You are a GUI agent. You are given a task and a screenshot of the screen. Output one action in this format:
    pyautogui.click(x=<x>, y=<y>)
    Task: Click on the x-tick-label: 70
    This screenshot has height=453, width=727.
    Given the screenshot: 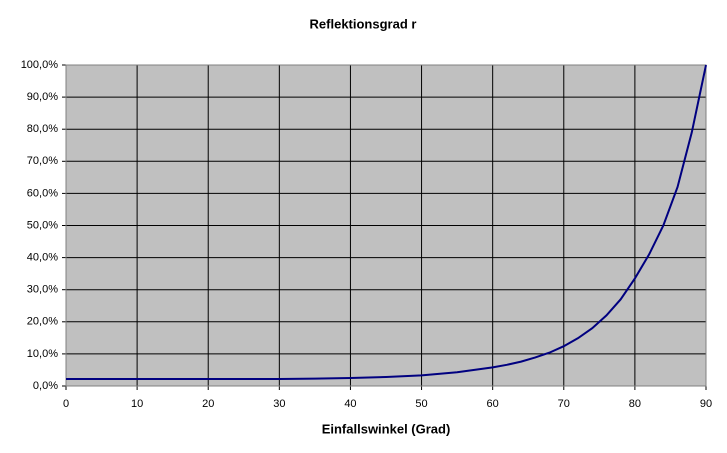 What is the action you would take?
    pyautogui.click(x=564, y=404)
    